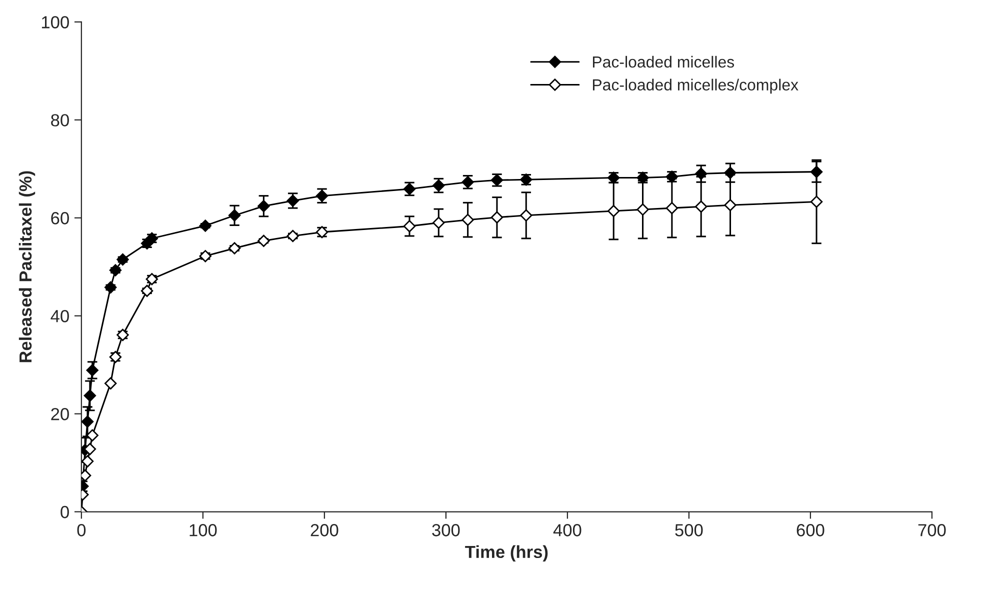  Describe the element at coordinates (64, 512) in the screenshot. I see `y-tick-label: 0` at that location.